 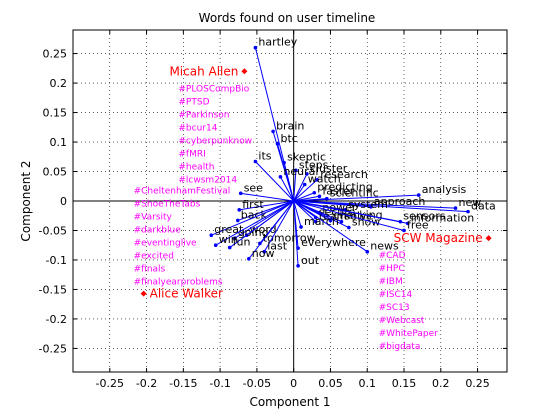 I want to click on x-tick-label: -0.15, so click(x=183, y=383).